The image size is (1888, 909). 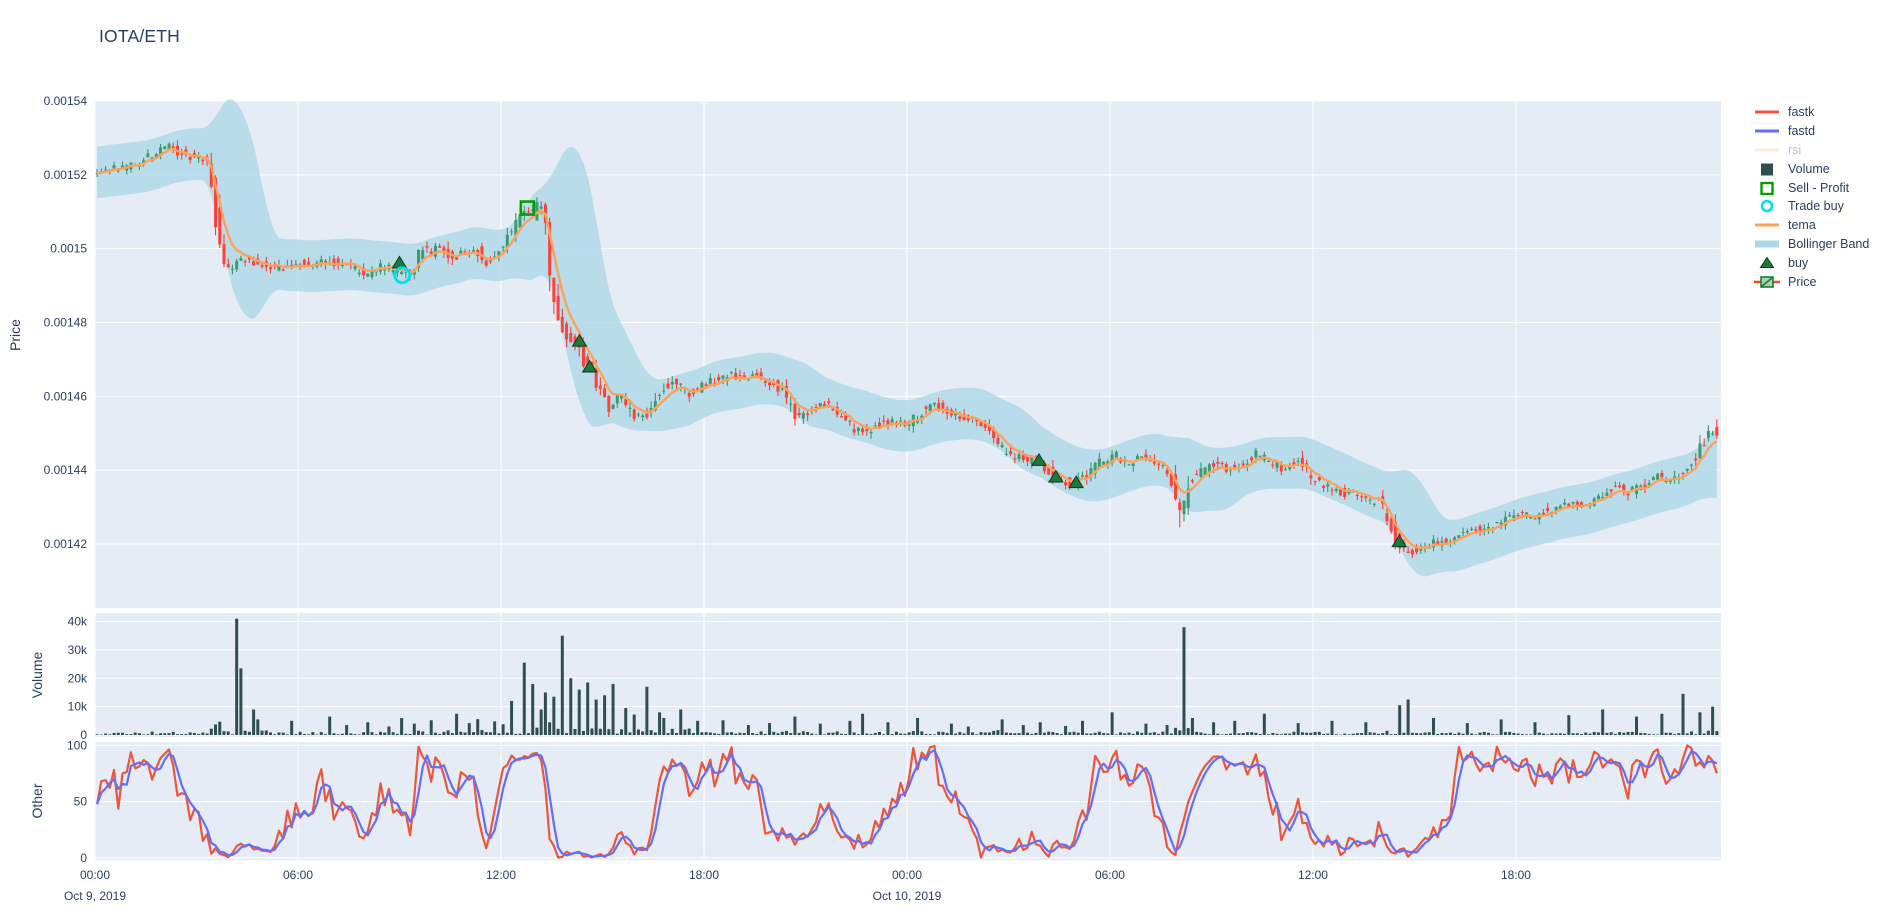 What do you see at coordinates (95, 896) in the screenshot?
I see `svg-text: Oct 9, 2019` at bounding box center [95, 896].